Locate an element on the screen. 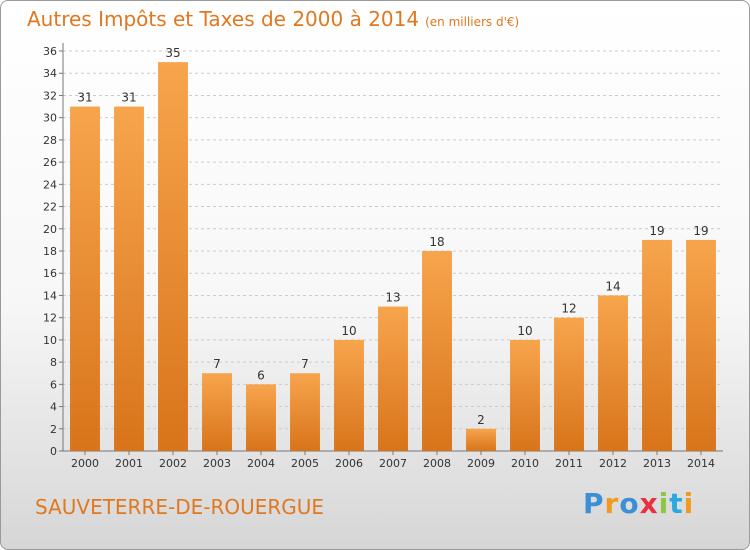 The width and height of the screenshot is (750, 550). x-tick-label: 2014 is located at coordinates (701, 463).